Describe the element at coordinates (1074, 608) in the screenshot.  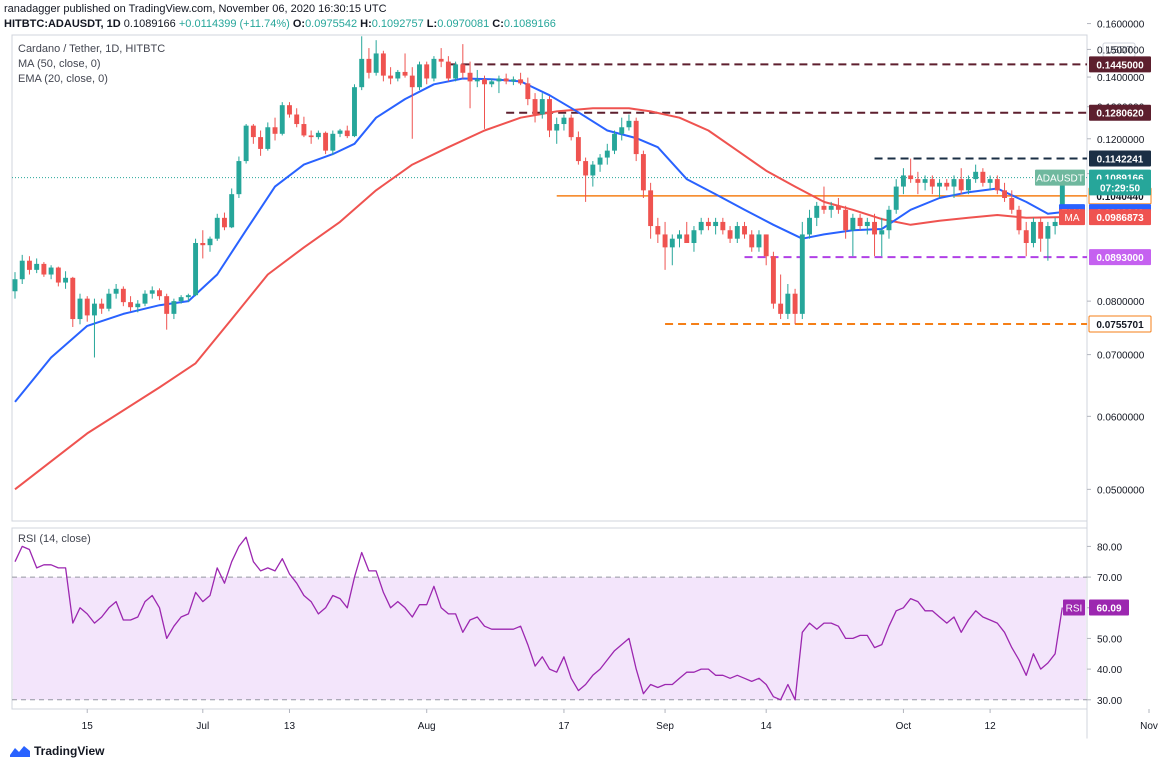
I see `rsi-name-label: RSI` at that location.